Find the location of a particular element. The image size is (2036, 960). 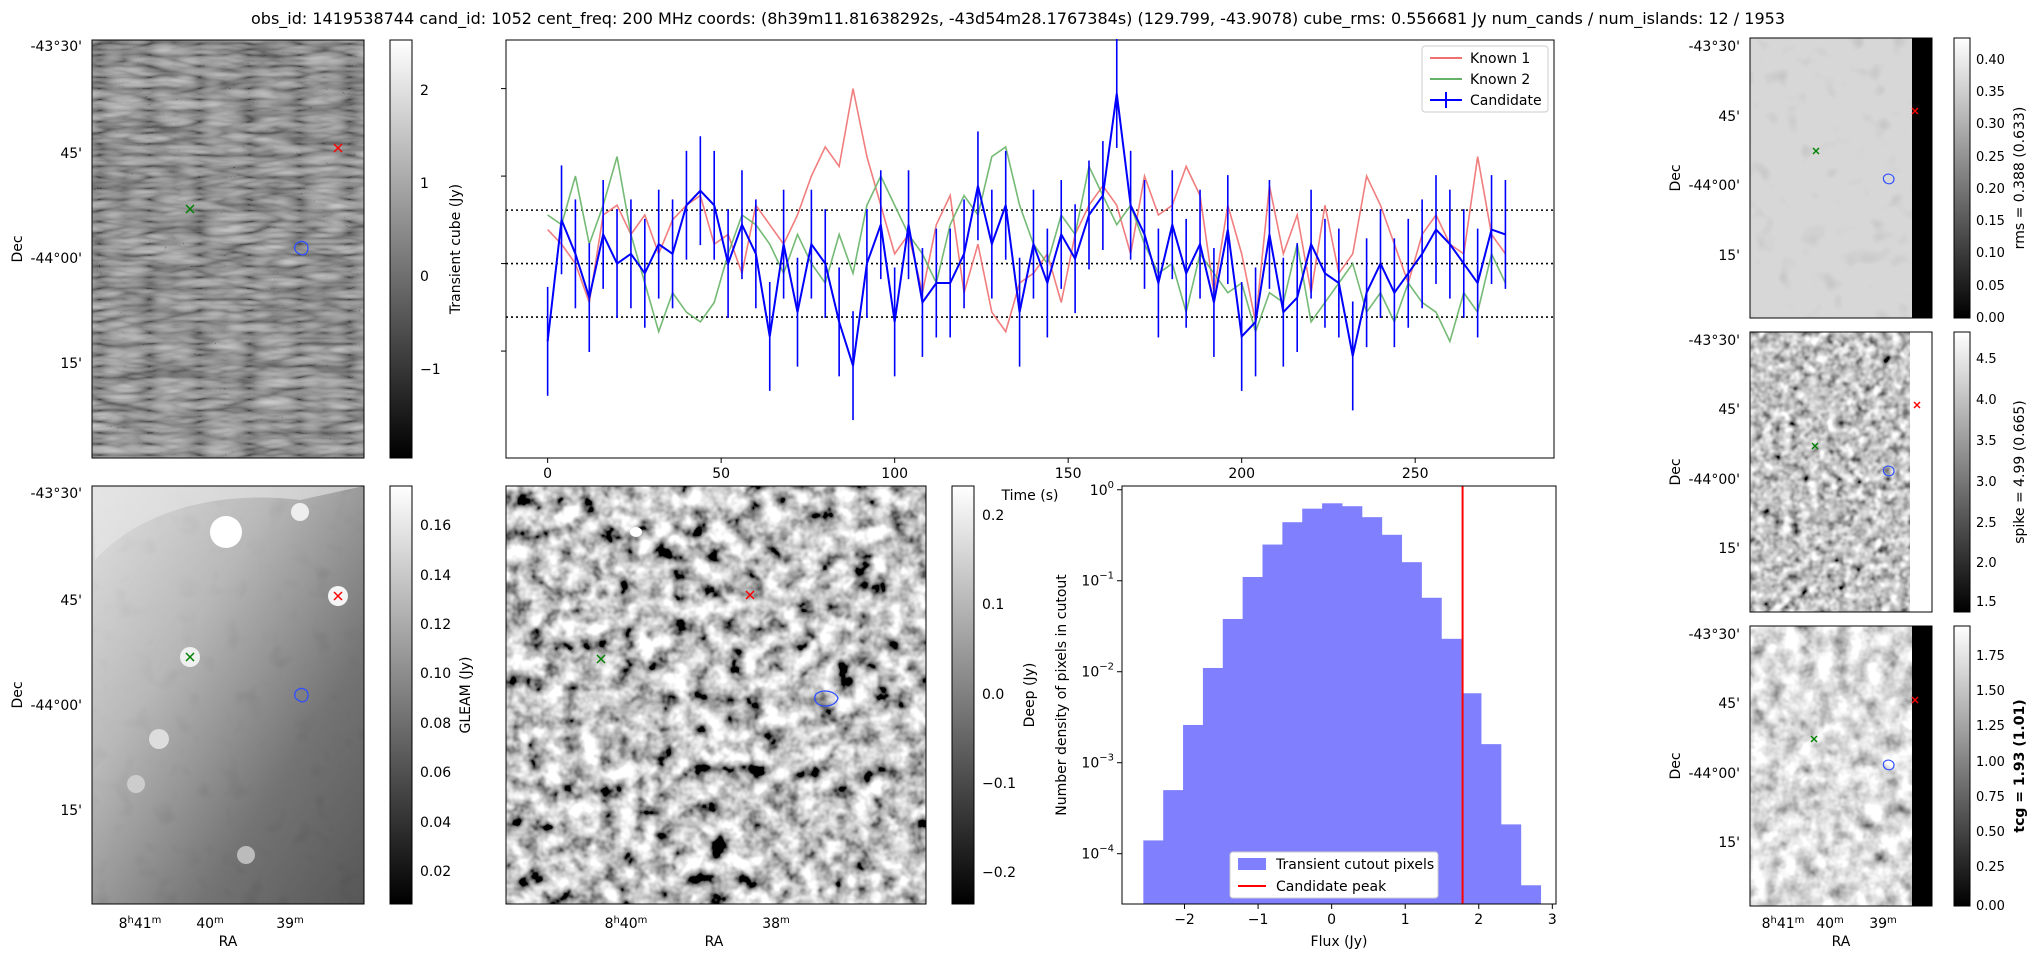

cbar-tick: 0.75 is located at coordinates (1990, 797).